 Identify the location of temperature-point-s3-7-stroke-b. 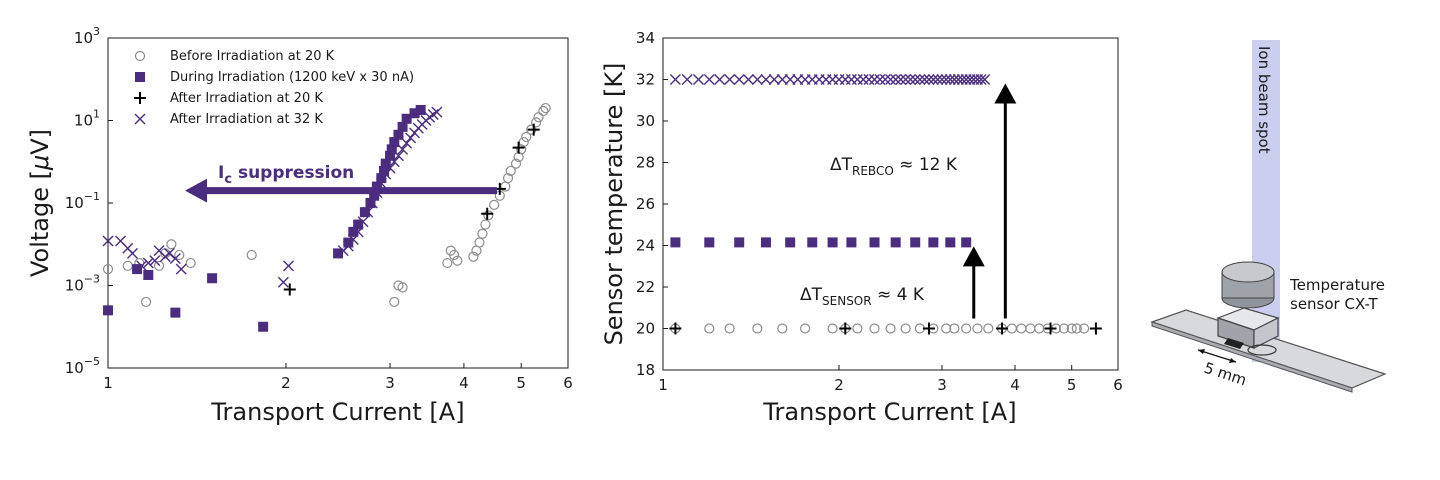
(748, 79).